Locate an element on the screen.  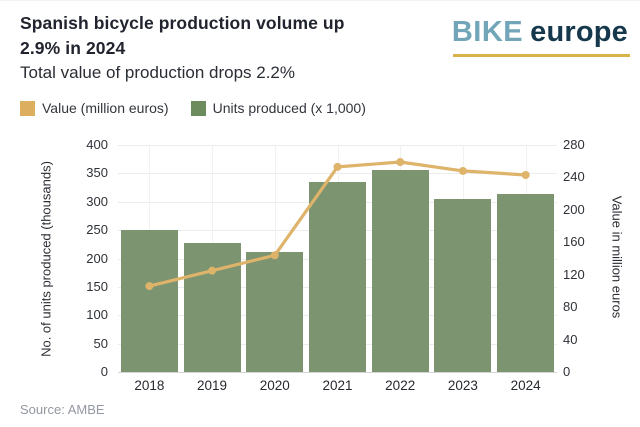
title-line-1: Spanish bicycle production volume up is located at coordinates (182, 23).